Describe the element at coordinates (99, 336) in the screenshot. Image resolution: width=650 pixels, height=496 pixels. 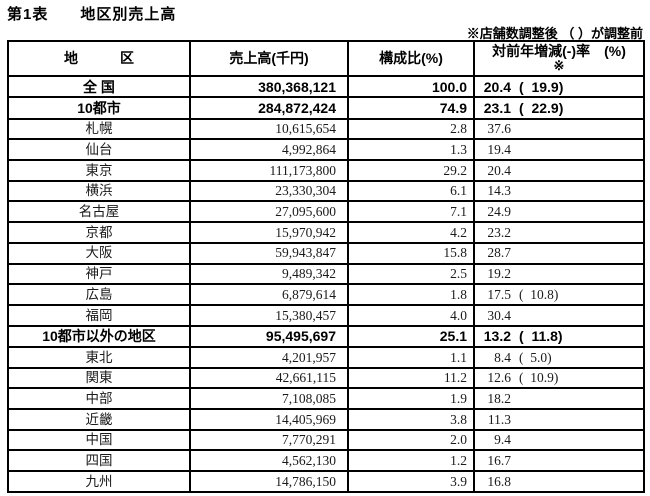
I see `region-cell: 10都市以外の地区` at that location.